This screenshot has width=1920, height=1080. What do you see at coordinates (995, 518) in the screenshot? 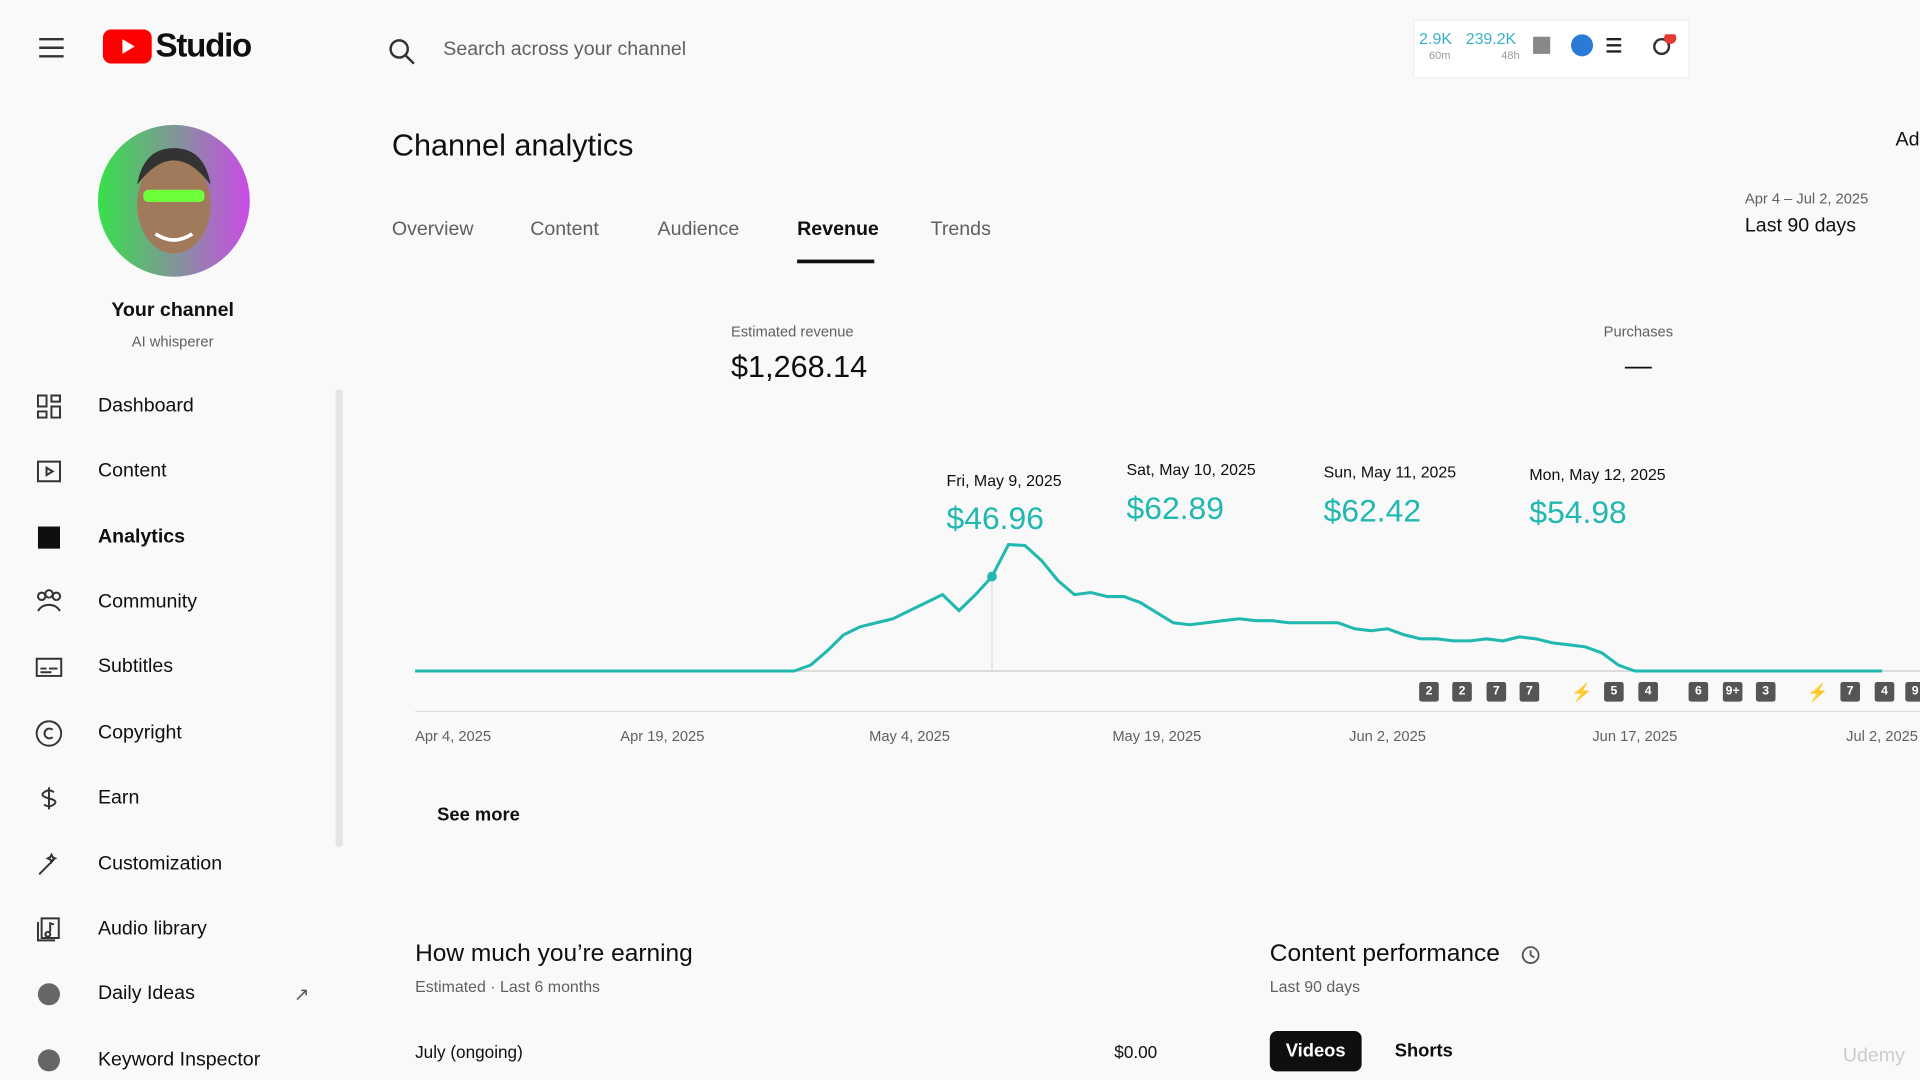
I see `tooltip-value: $46.96` at bounding box center [995, 518].